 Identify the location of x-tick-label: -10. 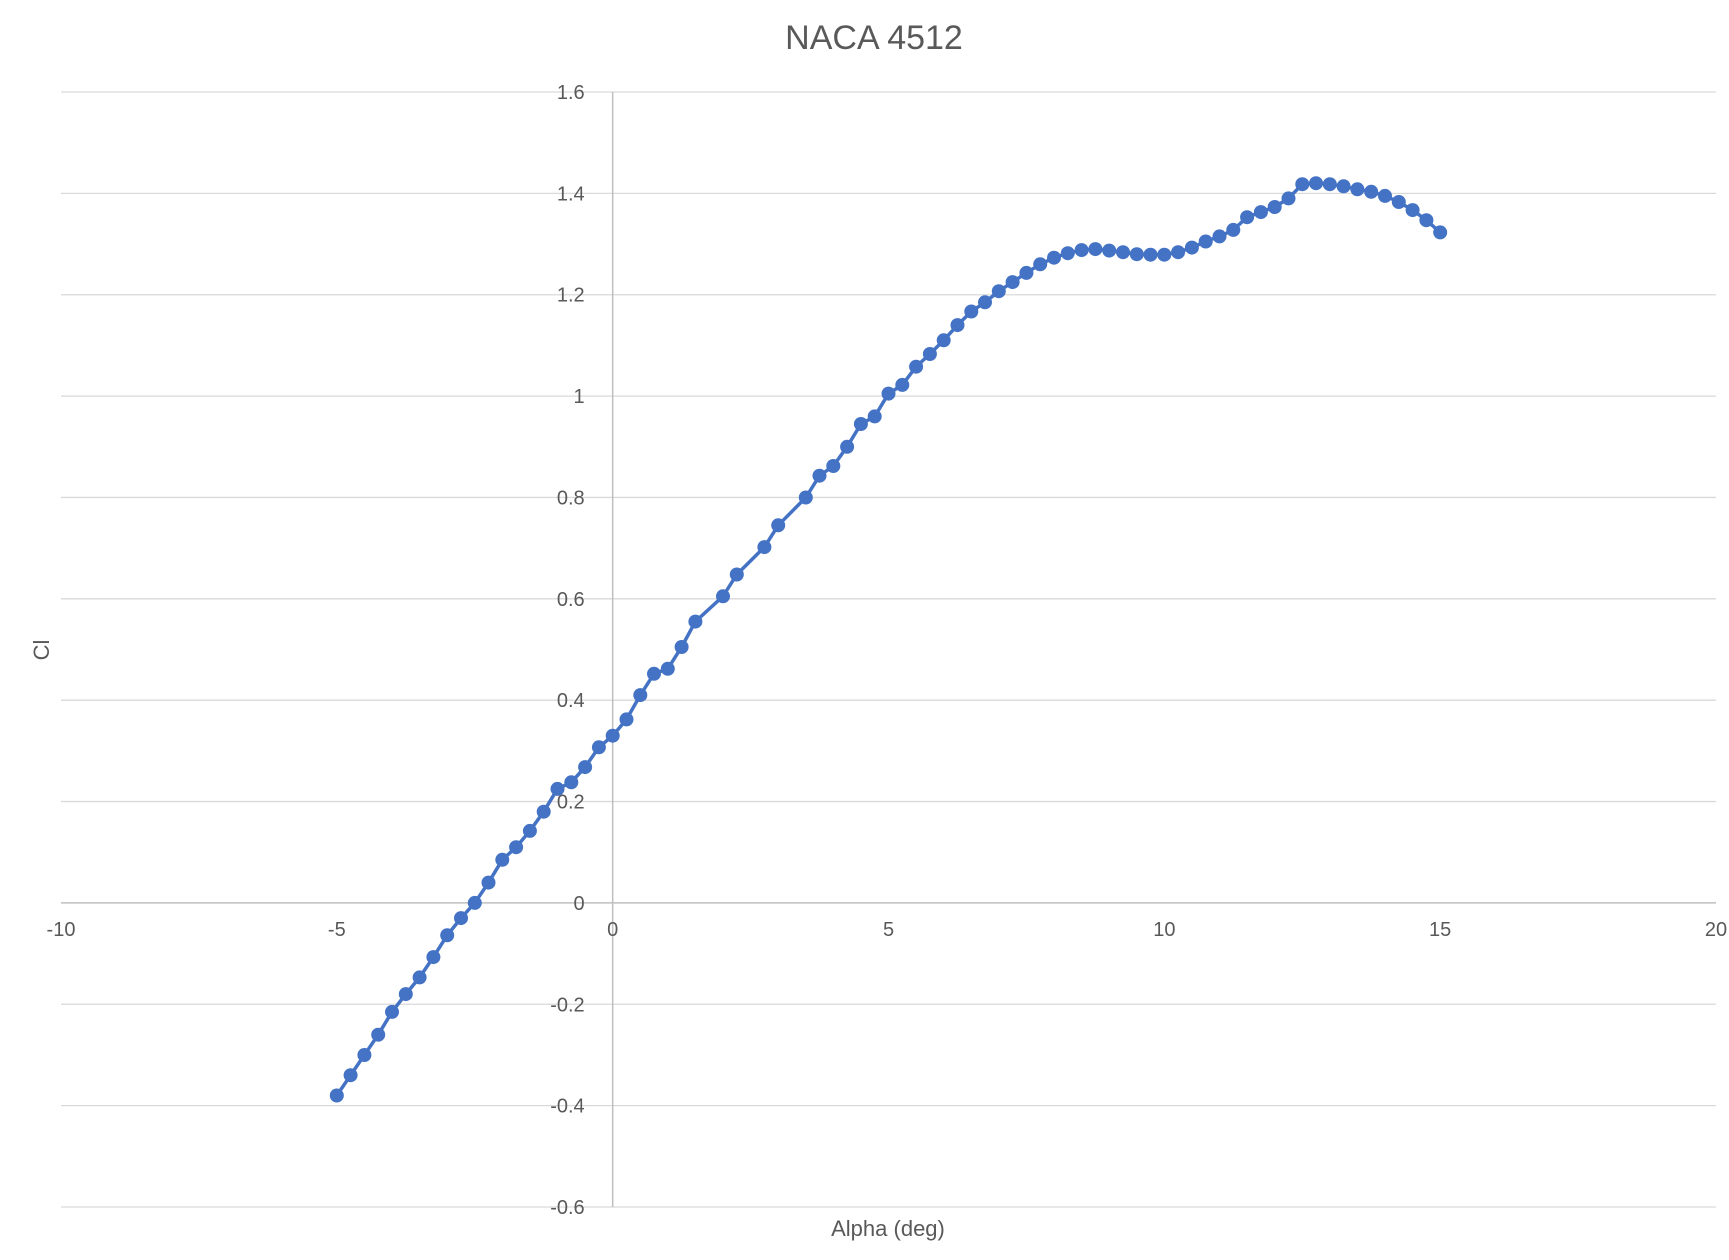
(61, 930).